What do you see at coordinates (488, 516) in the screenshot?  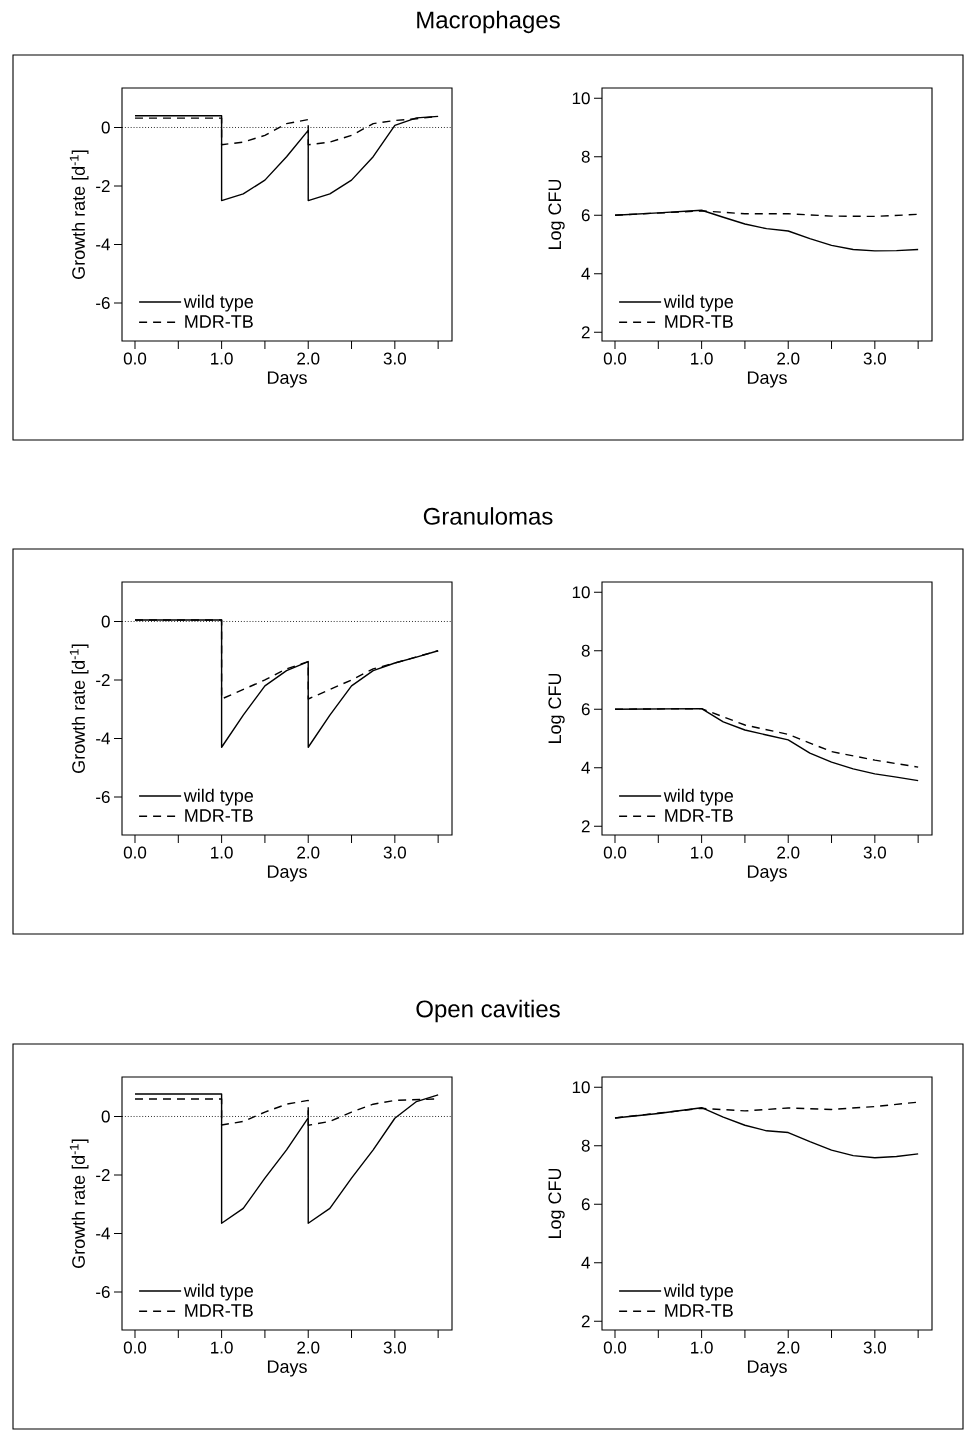 I see `chart-title: Granulomas` at bounding box center [488, 516].